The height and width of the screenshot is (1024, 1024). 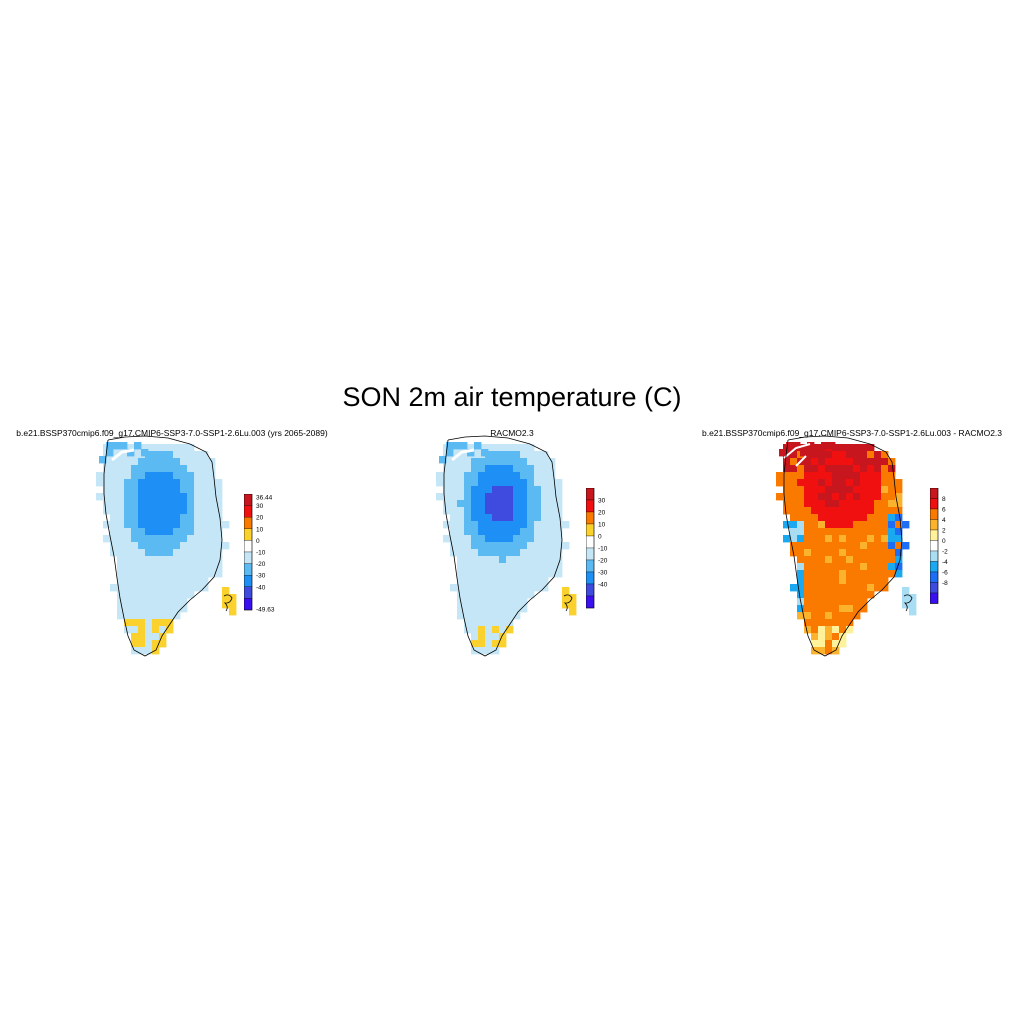 What do you see at coordinates (945, 562) in the screenshot?
I see `colorbar-label: -4` at bounding box center [945, 562].